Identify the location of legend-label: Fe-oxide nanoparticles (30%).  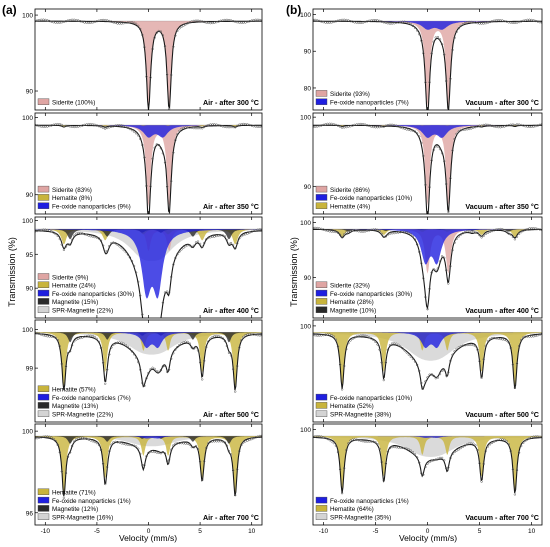
(93, 294).